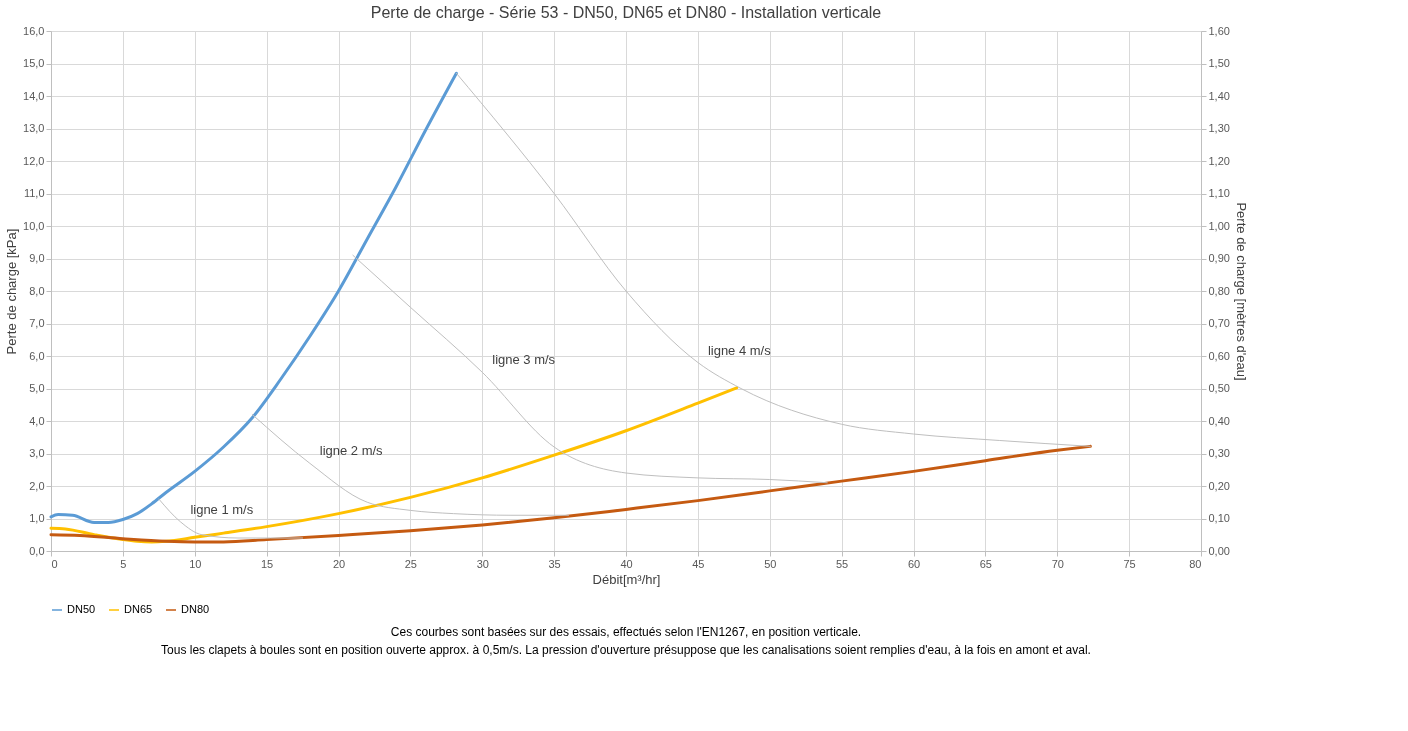 The height and width of the screenshot is (731, 1408). I want to click on y-tick-label: 8,0, so click(37, 290).